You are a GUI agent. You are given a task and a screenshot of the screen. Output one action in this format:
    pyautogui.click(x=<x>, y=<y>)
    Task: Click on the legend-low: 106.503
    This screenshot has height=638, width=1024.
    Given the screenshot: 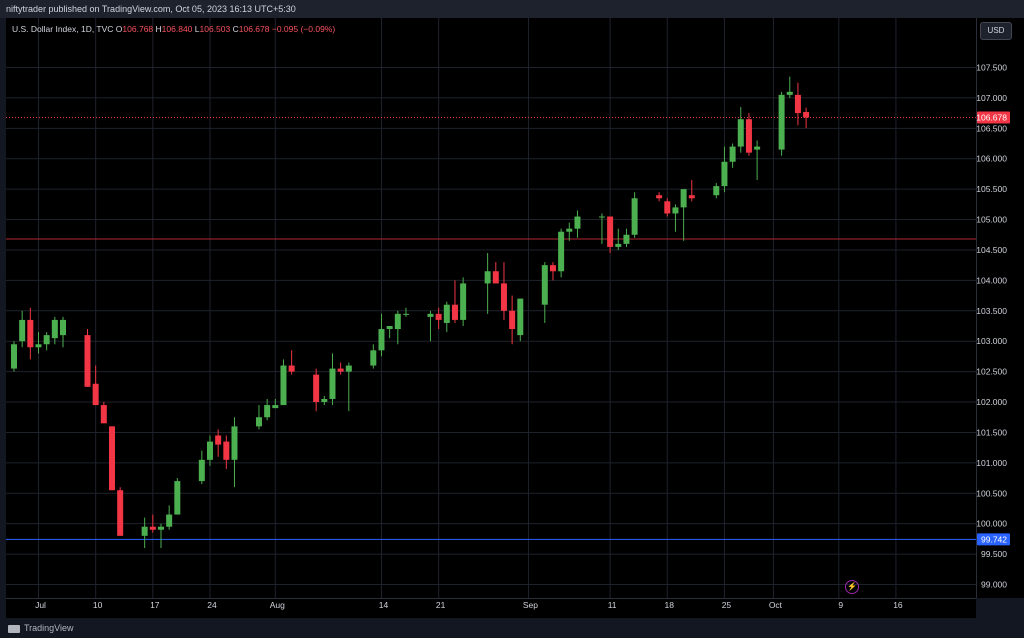 What is the action you would take?
    pyautogui.click(x=215, y=29)
    